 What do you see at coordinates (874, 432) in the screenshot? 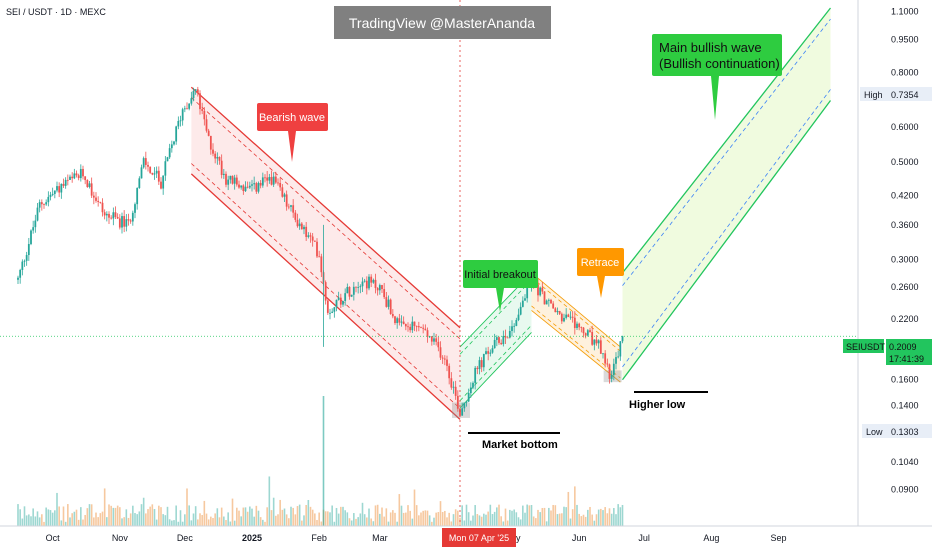
I see `svg-text: Low` at bounding box center [874, 432].